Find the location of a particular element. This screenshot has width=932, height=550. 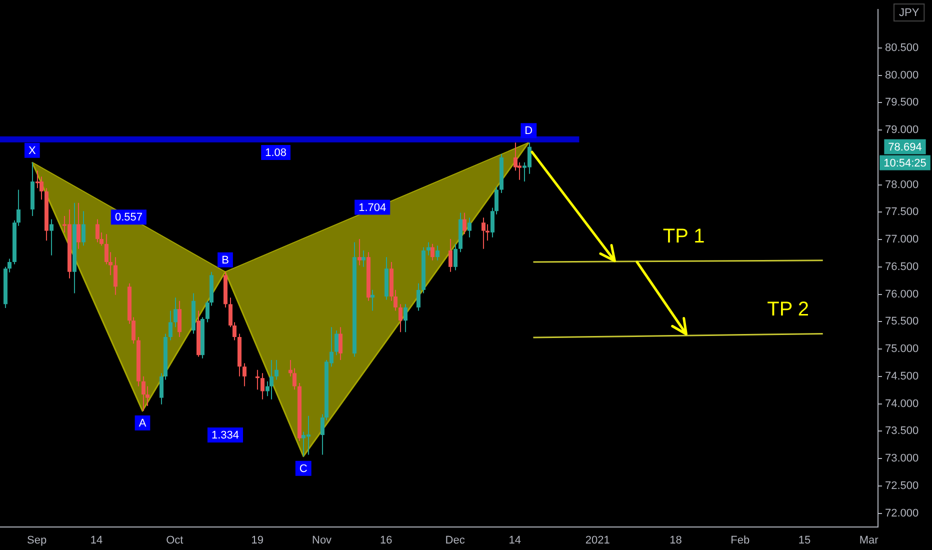

annotation: 1.08 is located at coordinates (276, 153).